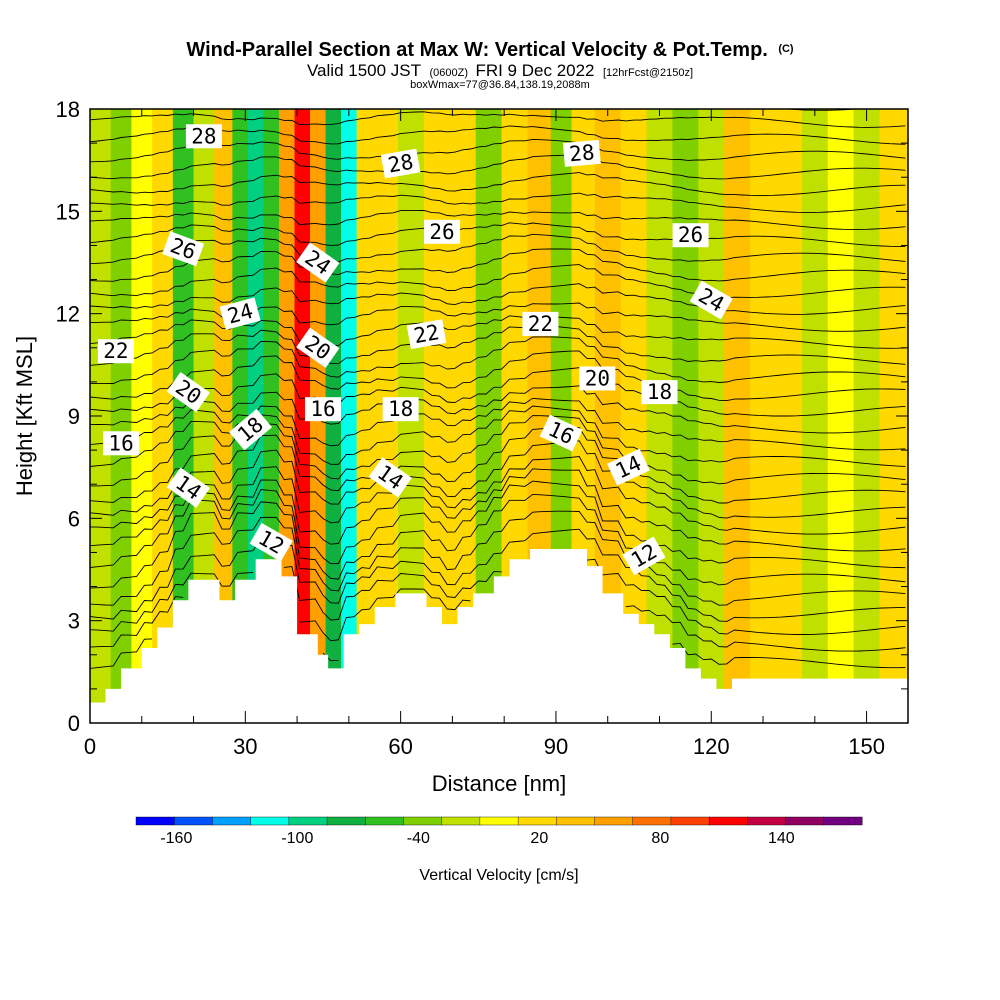  Describe the element at coordinates (499, 636) in the screenshot. I see `terrain-profile` at that location.